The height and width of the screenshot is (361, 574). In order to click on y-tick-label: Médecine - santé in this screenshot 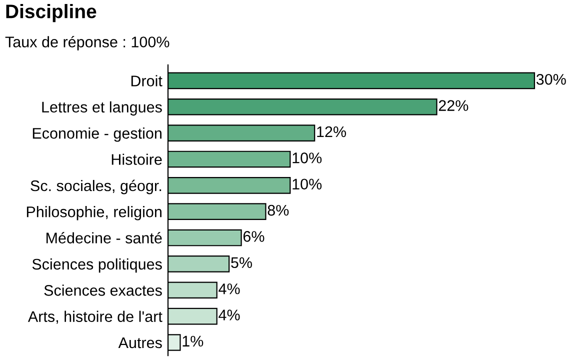, I will do `click(104, 238)`.